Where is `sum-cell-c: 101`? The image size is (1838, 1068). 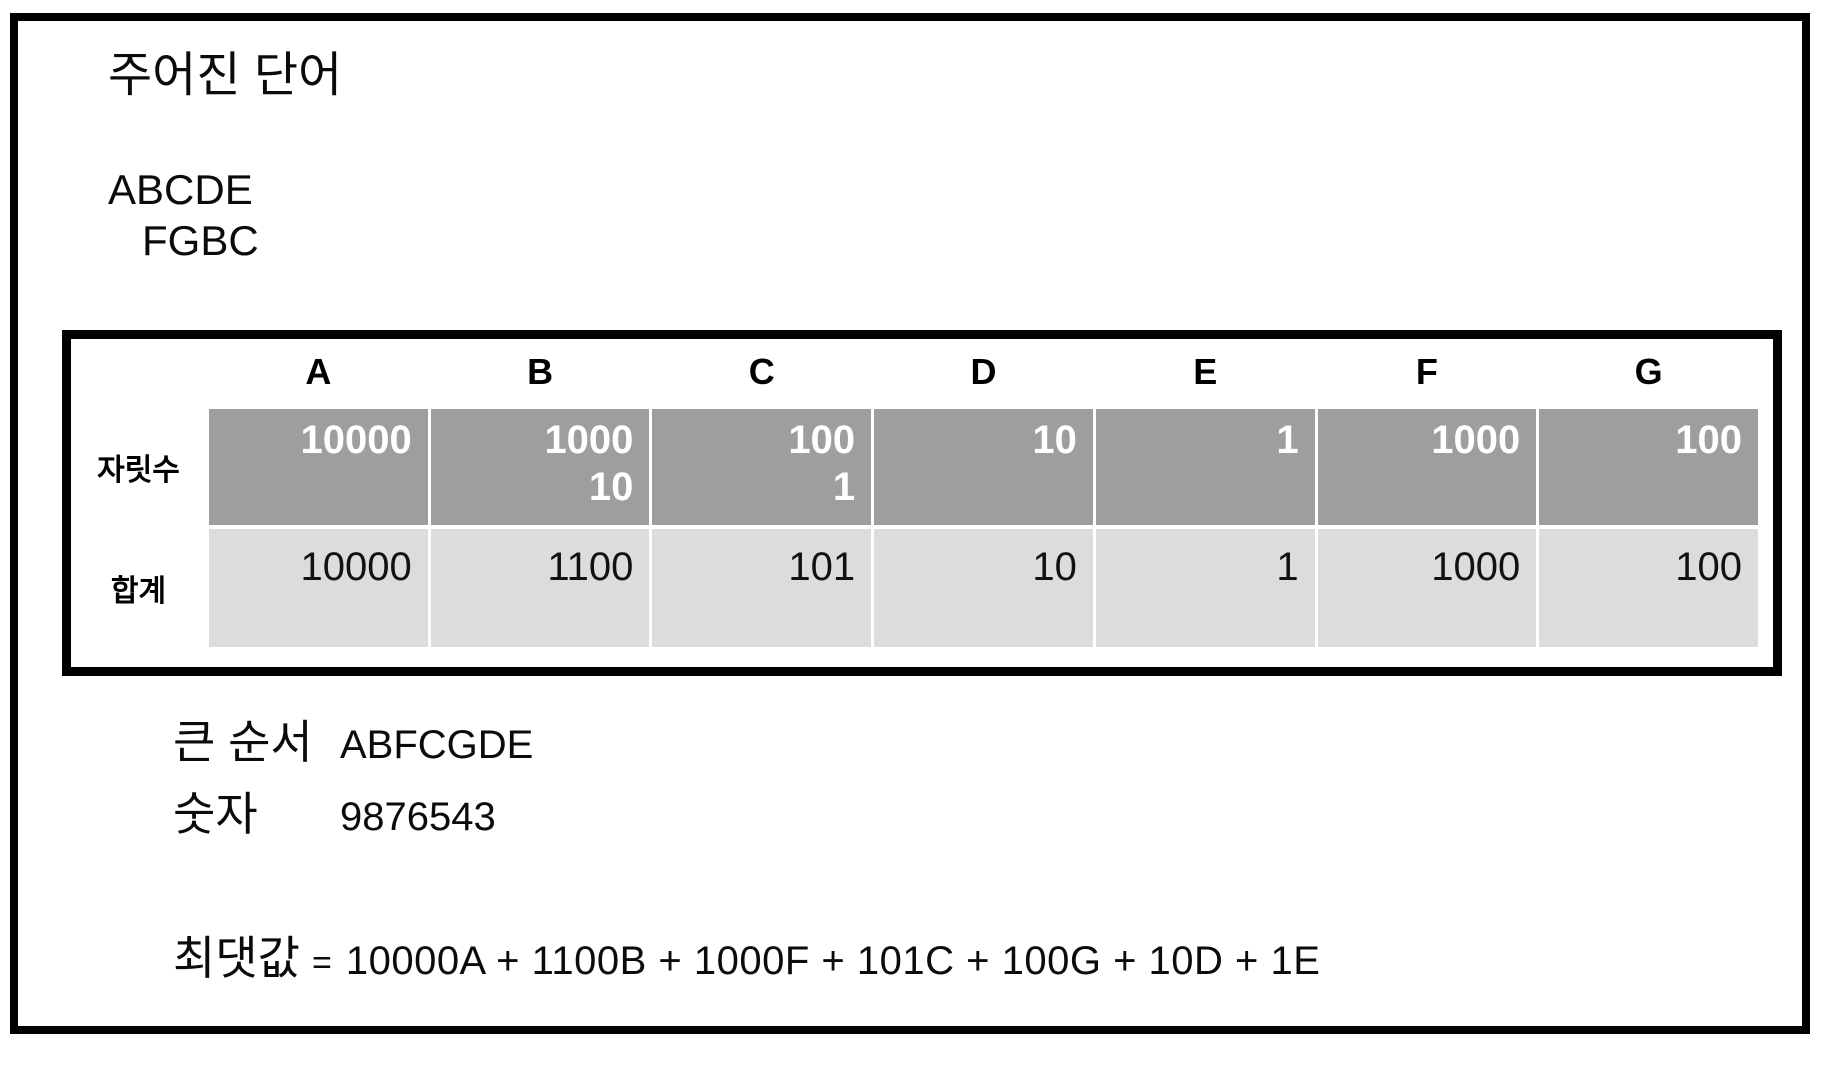
sum-cell-c: 101 is located at coordinates (762, 588).